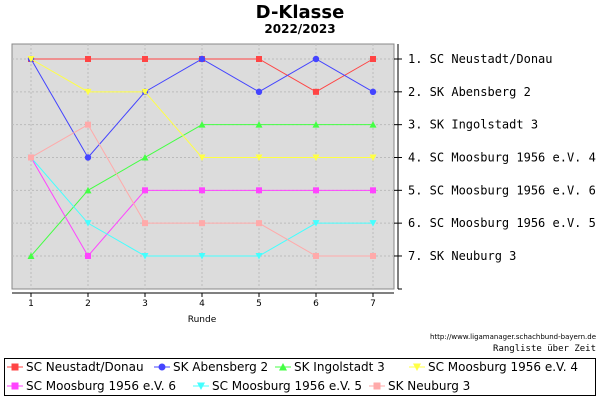  I want to click on legend-item: SK Ingolstadt 3, so click(330, 367).